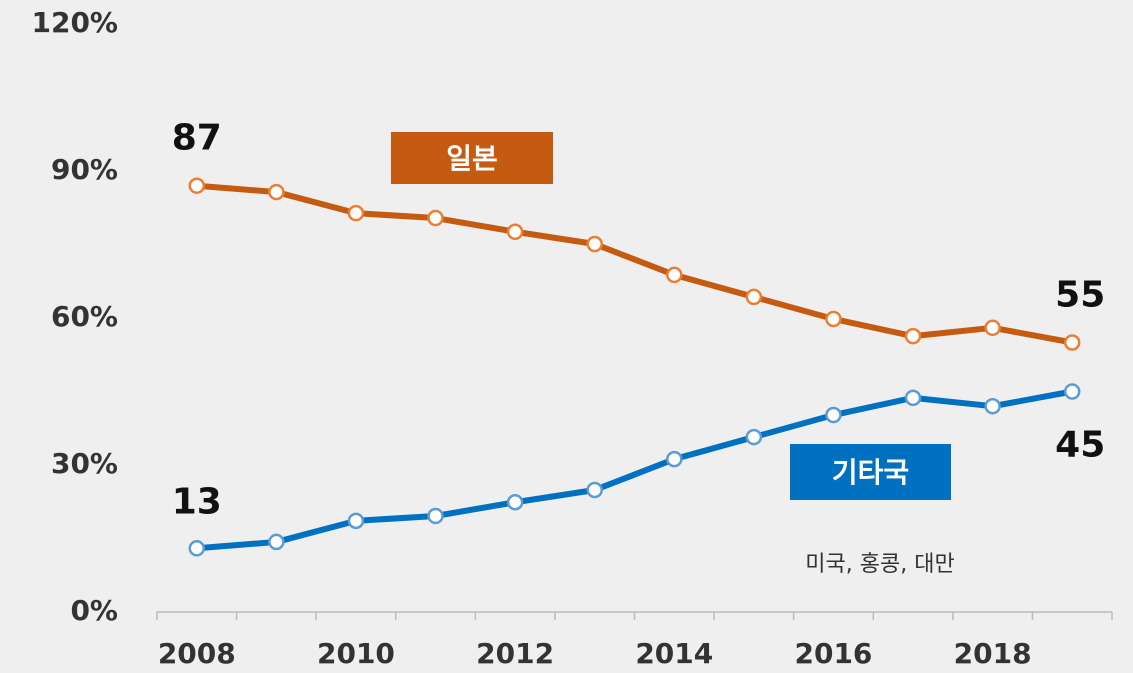 The image size is (1133, 673). What do you see at coordinates (833, 653) in the screenshot?
I see `x-tick-label: 2016` at bounding box center [833, 653].